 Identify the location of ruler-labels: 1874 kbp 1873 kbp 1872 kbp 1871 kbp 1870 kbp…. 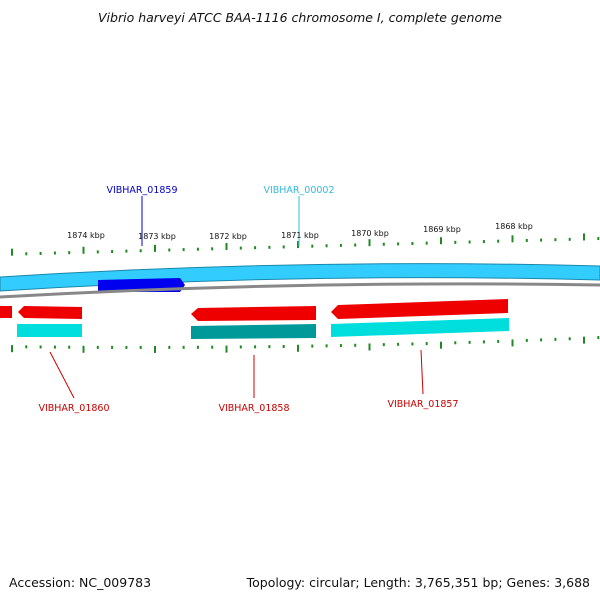
(300, 231).